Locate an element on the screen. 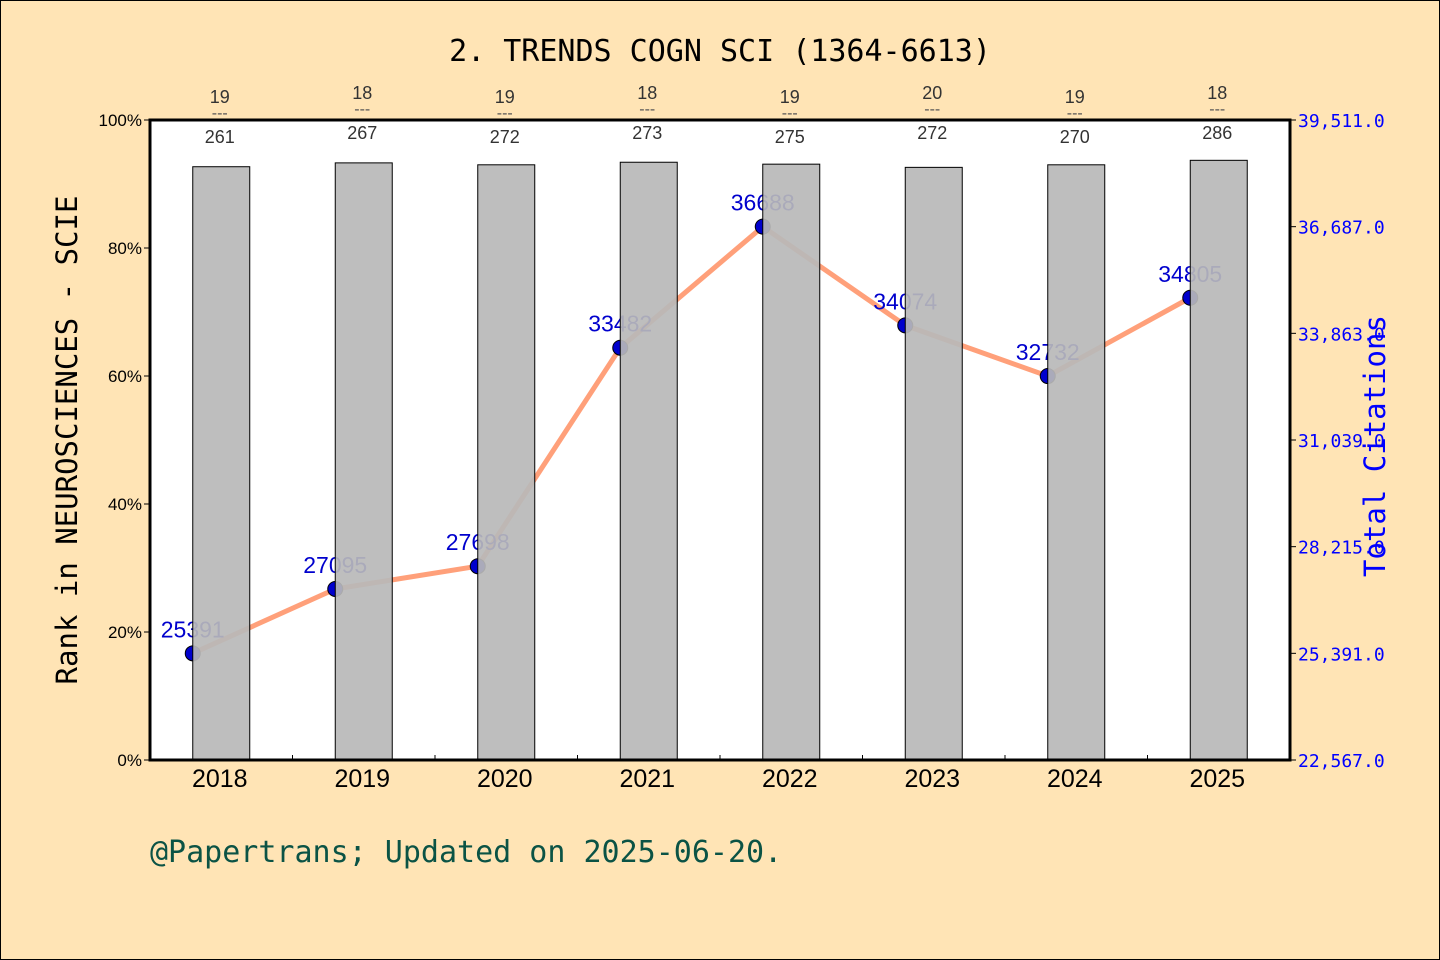 This screenshot has width=1440, height=960. x-tick-label: 2018 is located at coordinates (220, 779).